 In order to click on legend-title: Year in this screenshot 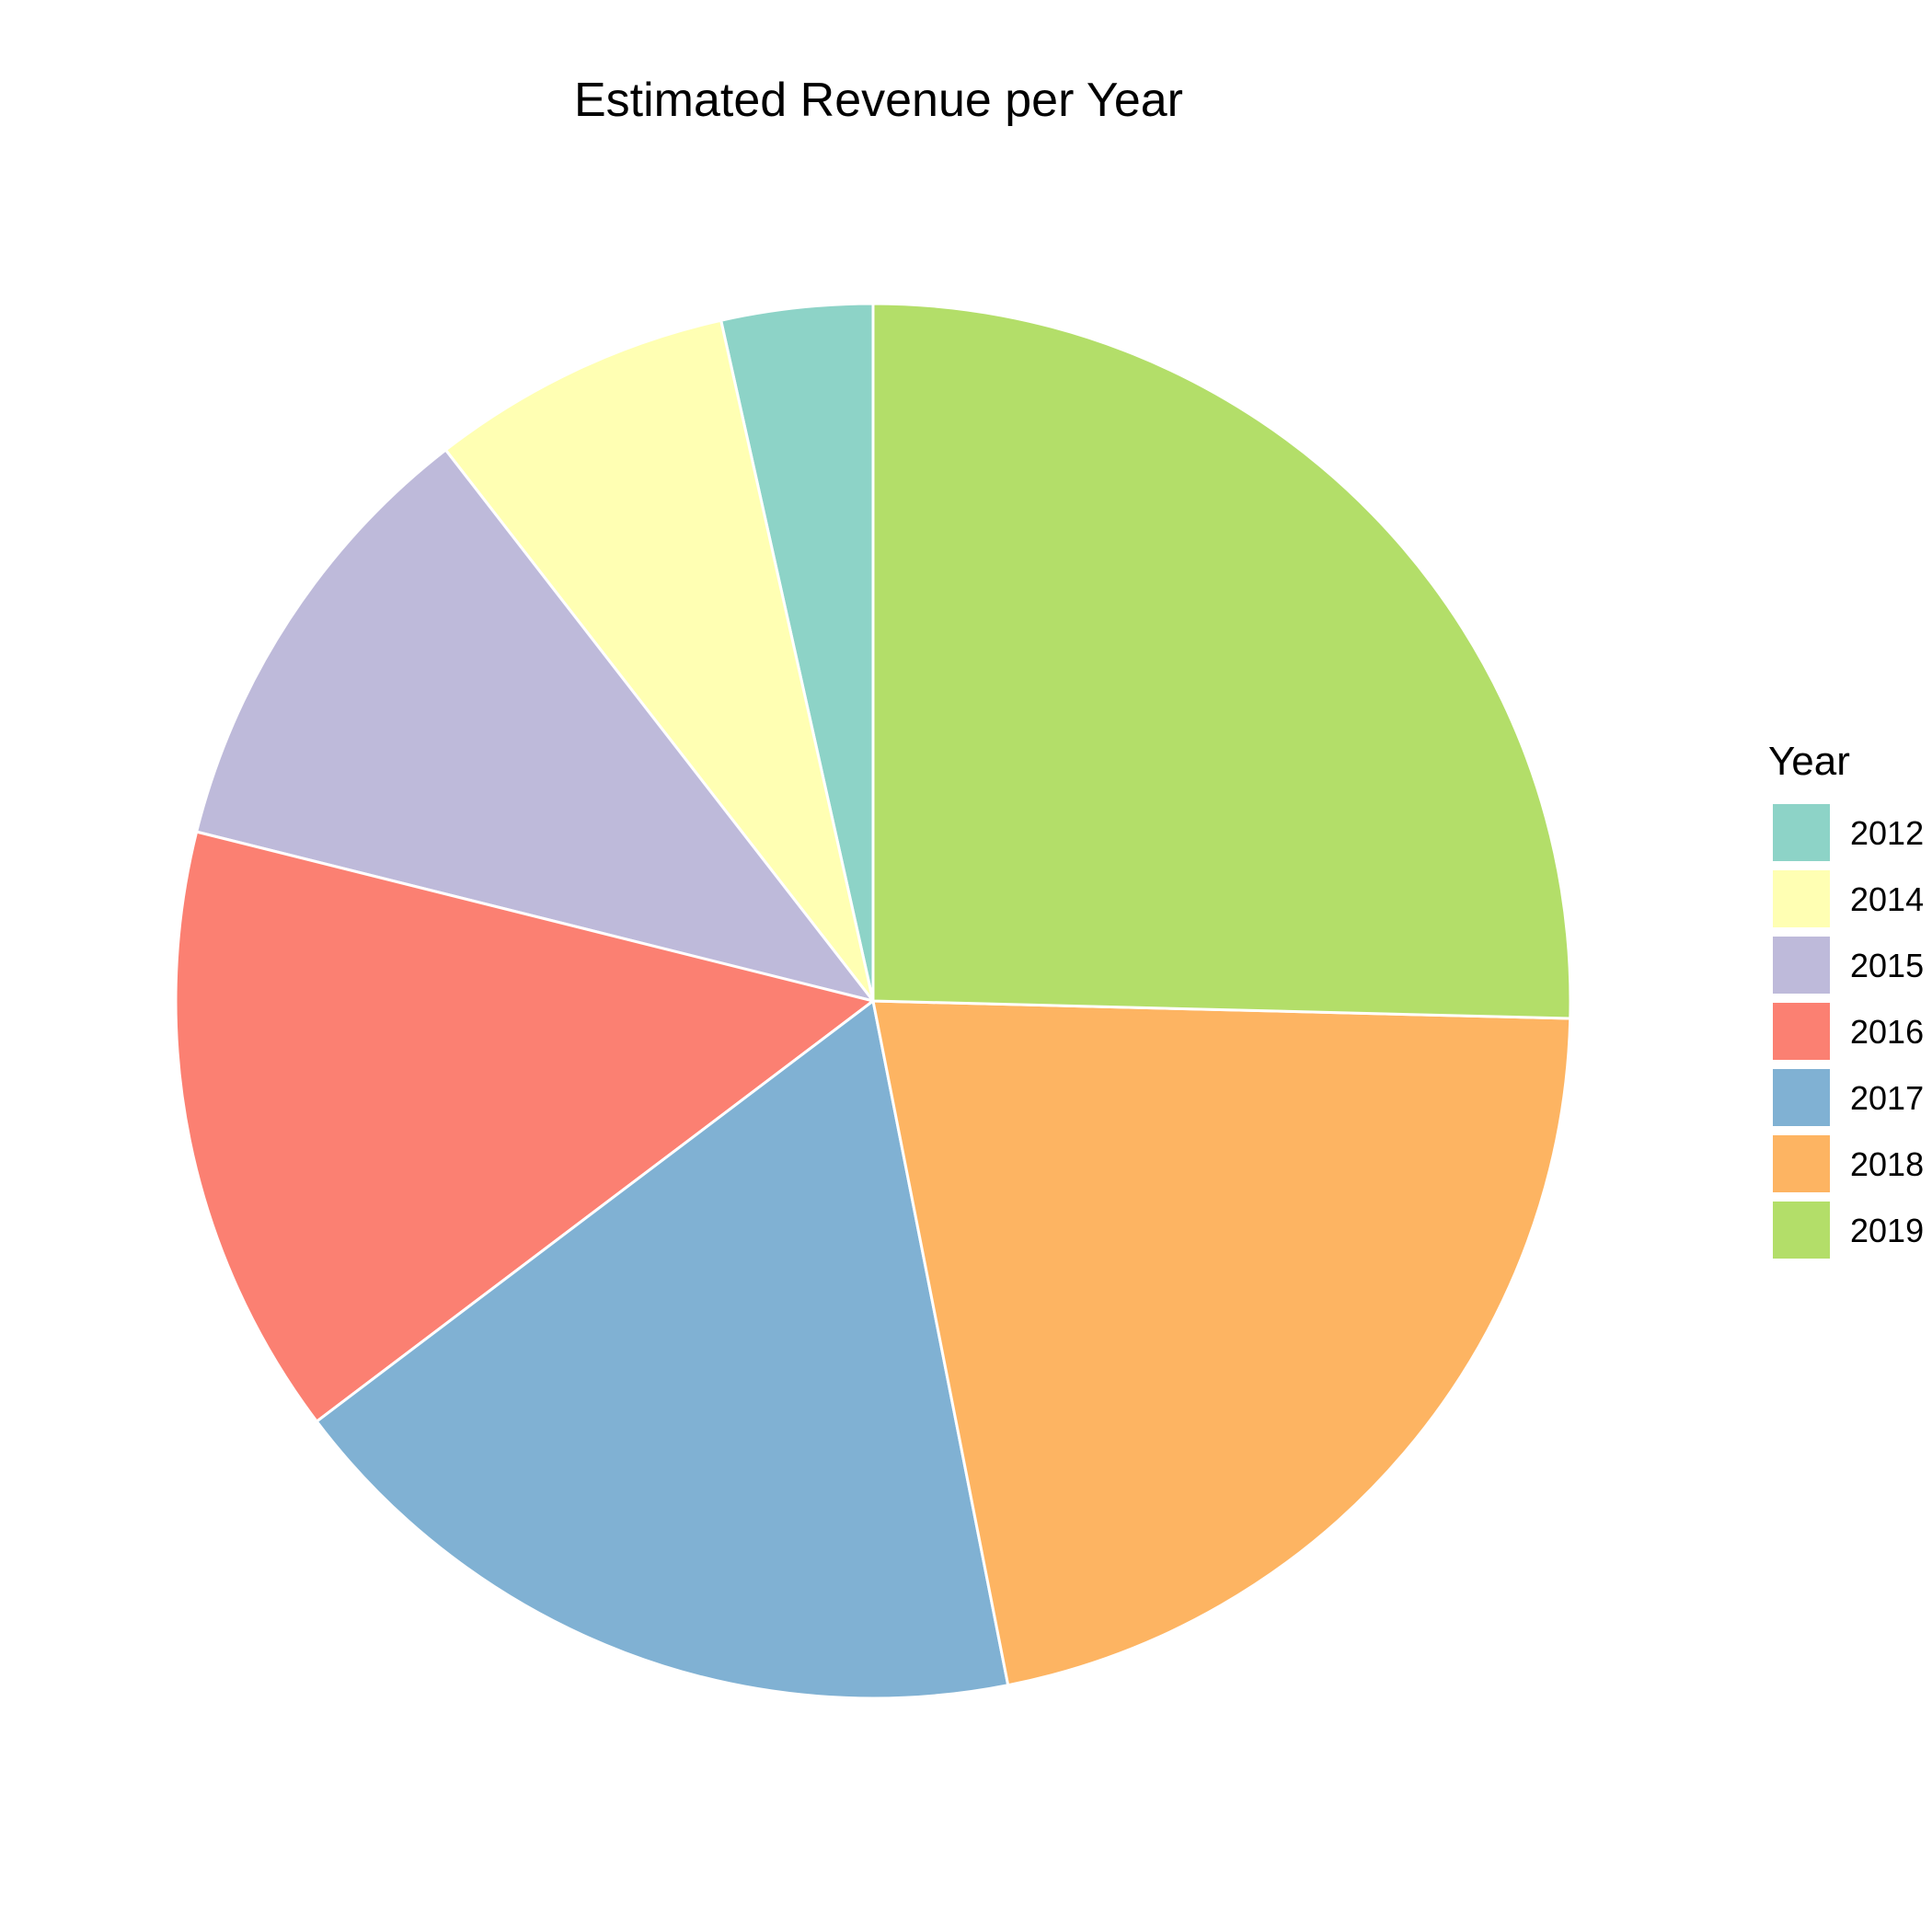, I will do `click(1809, 761)`.